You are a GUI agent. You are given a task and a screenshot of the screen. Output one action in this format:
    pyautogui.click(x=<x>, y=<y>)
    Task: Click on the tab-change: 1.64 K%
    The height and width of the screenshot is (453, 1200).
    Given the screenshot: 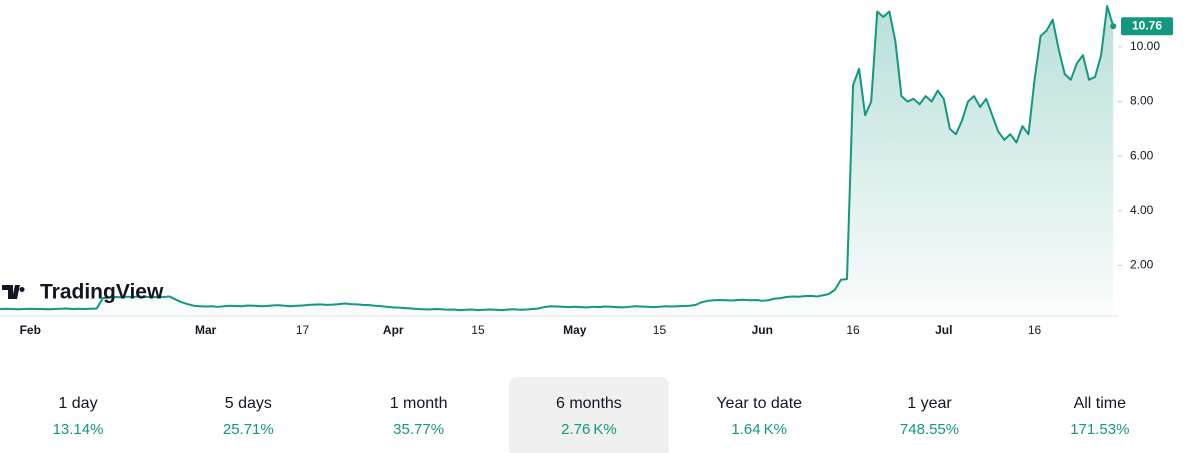 What is the action you would take?
    pyautogui.click(x=759, y=429)
    